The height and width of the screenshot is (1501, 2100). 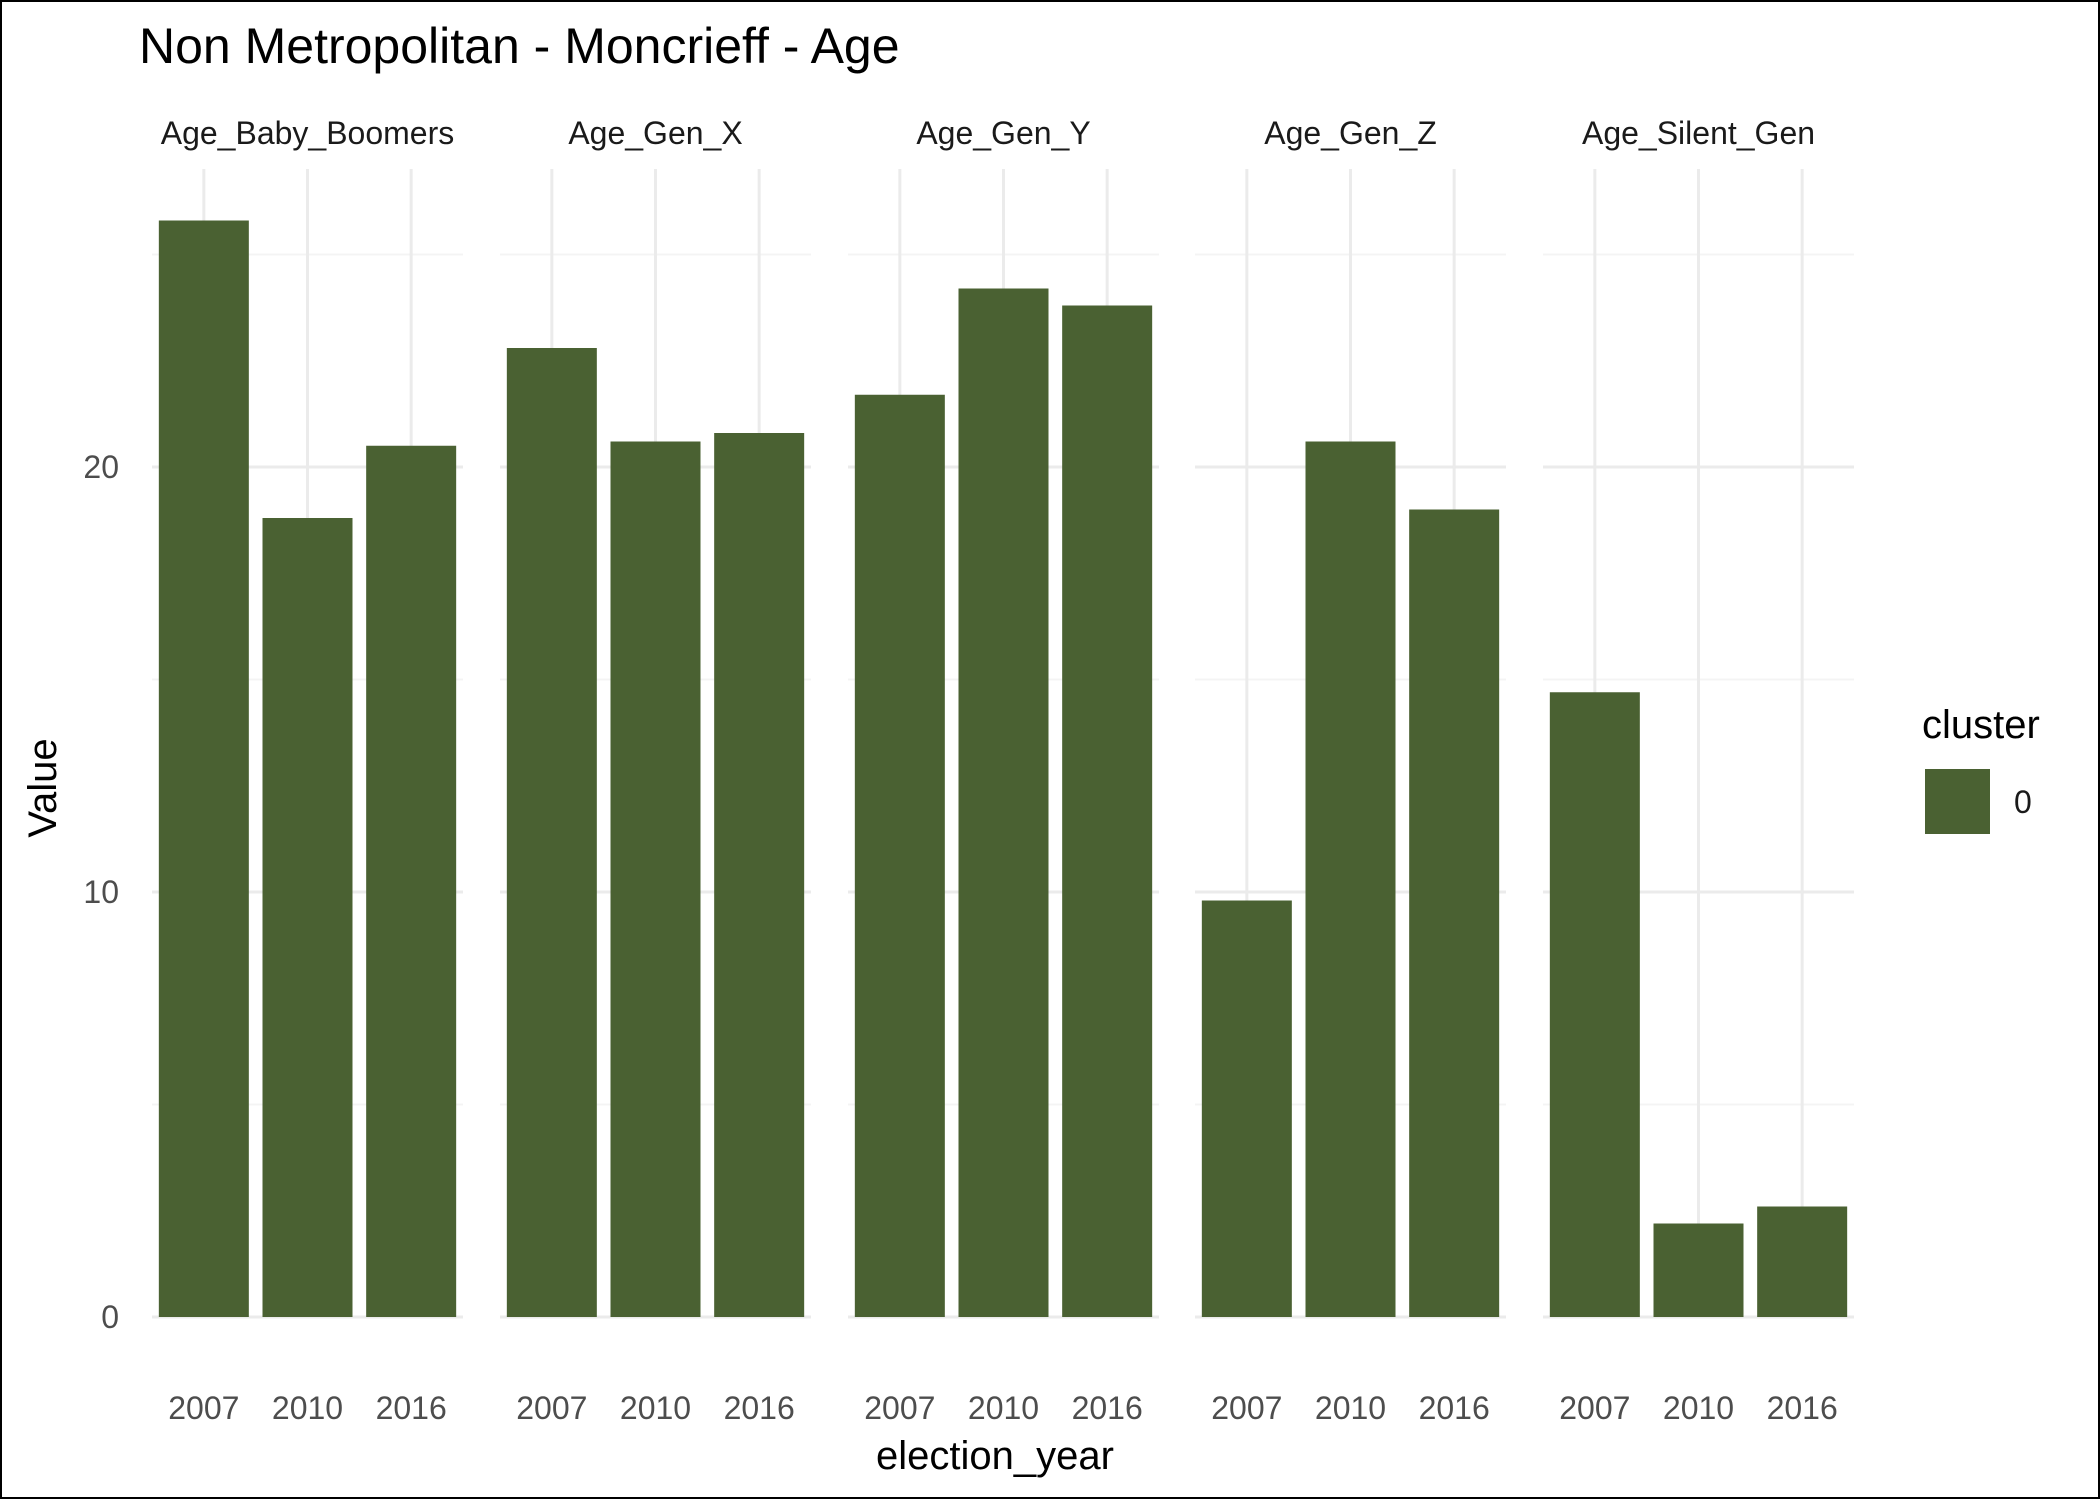 I want to click on bar-age-silent-gen-2007, so click(x=1594, y=1004).